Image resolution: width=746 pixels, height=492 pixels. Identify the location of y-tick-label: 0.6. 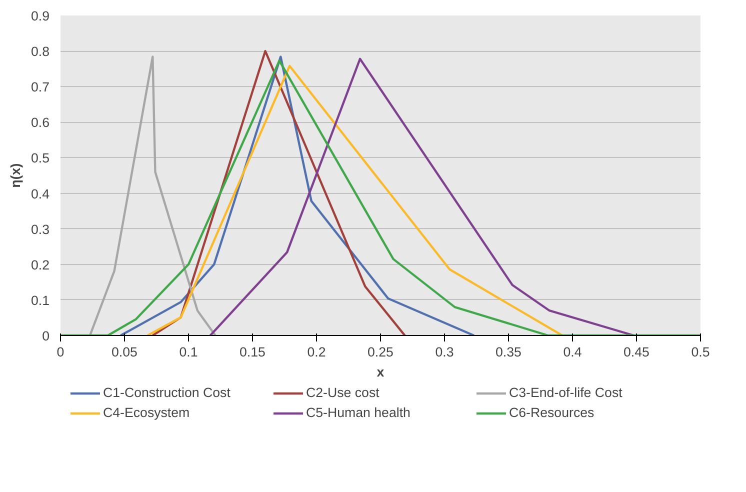
(40, 122).